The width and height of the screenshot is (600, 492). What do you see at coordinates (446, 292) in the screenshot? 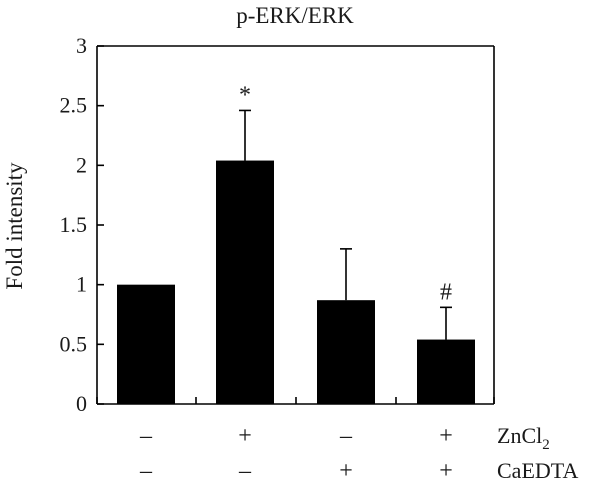
I see `significance-mark-4: #` at bounding box center [446, 292].